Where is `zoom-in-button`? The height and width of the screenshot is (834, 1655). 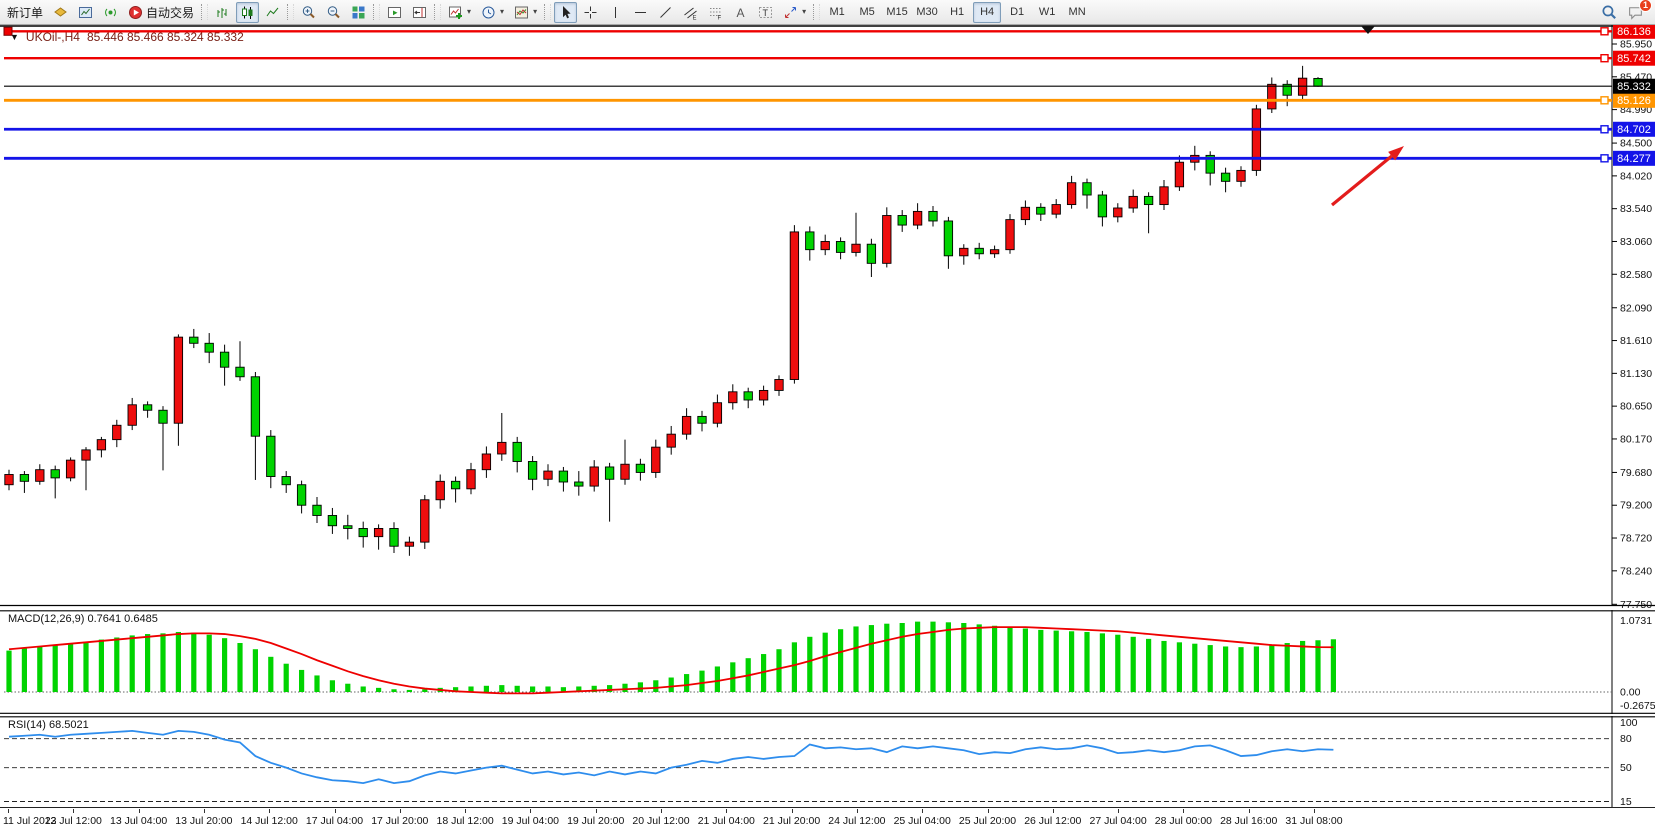 zoom-in-button is located at coordinates (308, 12).